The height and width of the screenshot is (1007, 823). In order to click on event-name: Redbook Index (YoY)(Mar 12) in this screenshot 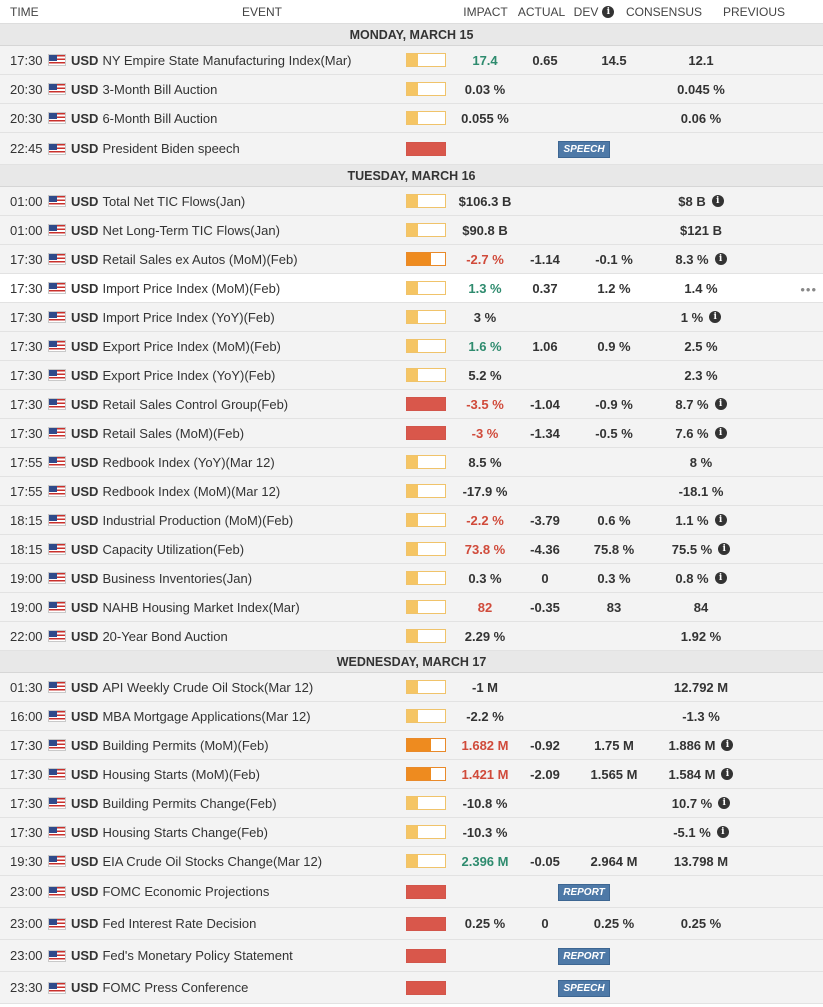, I will do `click(188, 462)`.